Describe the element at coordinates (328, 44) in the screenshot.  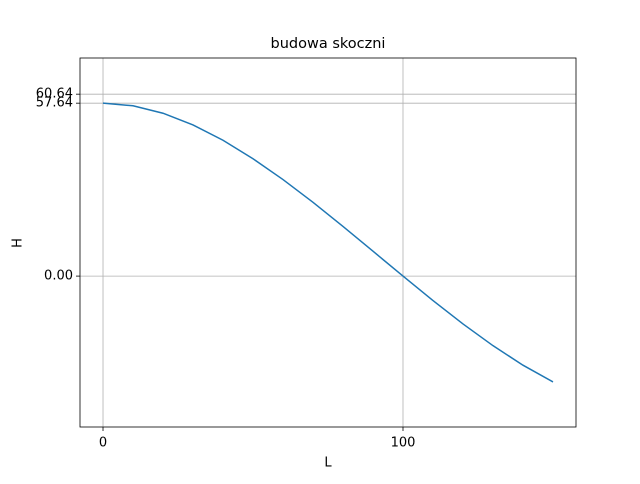
I see `chart-title: budowa skoczni` at that location.